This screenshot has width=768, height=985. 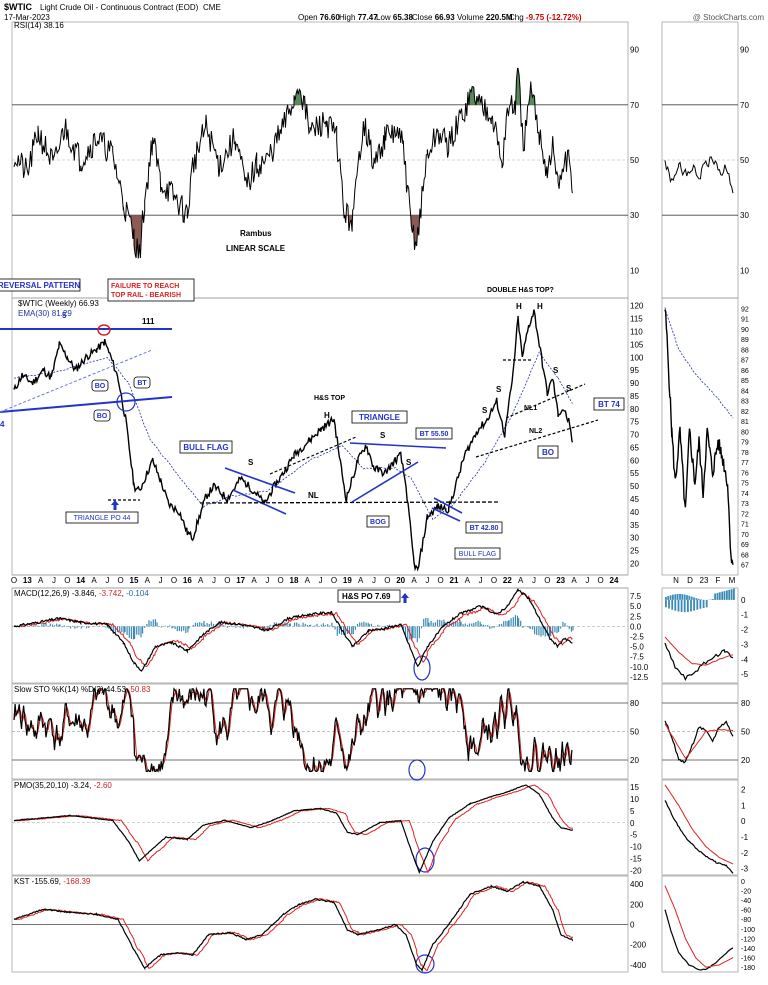 I want to click on kst-tick-label: -200, so click(x=638, y=945).